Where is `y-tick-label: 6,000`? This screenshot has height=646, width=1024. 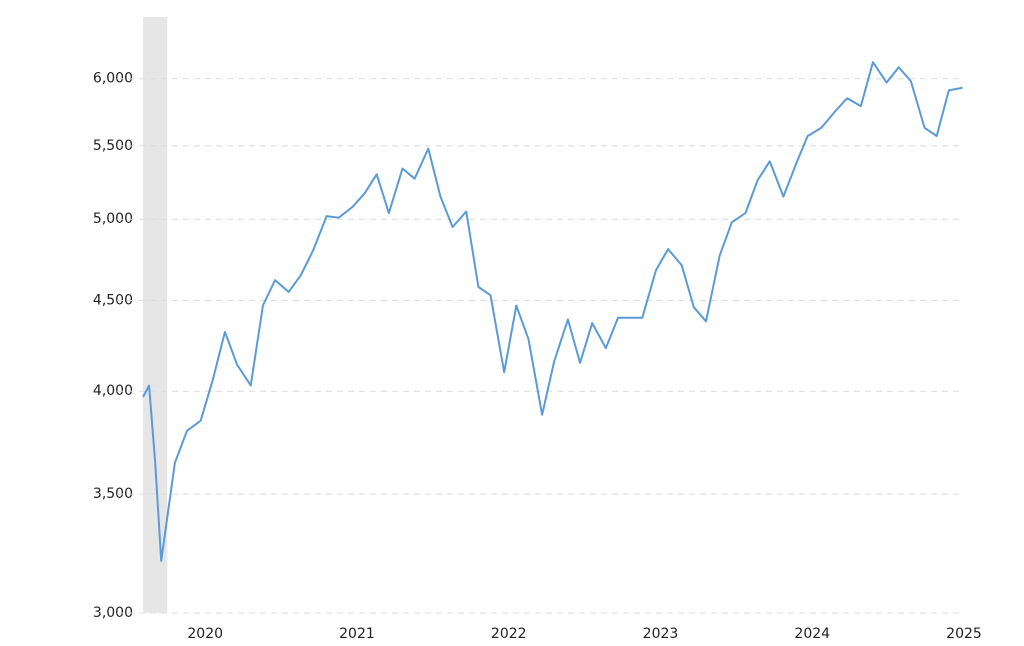
y-tick-label: 6,000 is located at coordinates (113, 79).